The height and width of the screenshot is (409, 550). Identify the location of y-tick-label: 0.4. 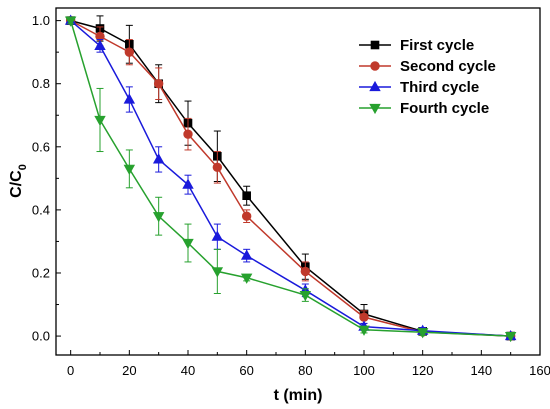
(41, 209).